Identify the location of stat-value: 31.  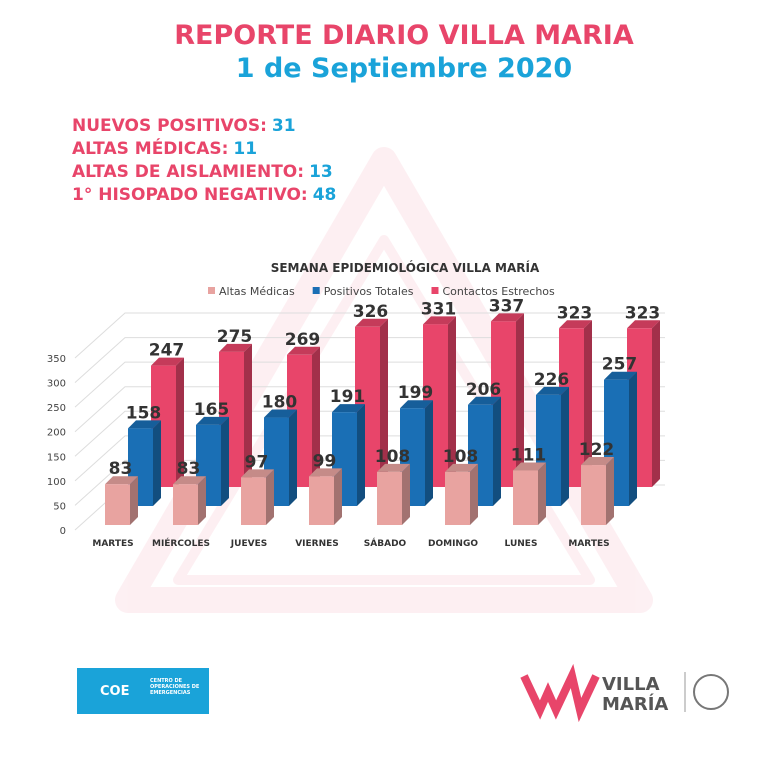
(284, 126).